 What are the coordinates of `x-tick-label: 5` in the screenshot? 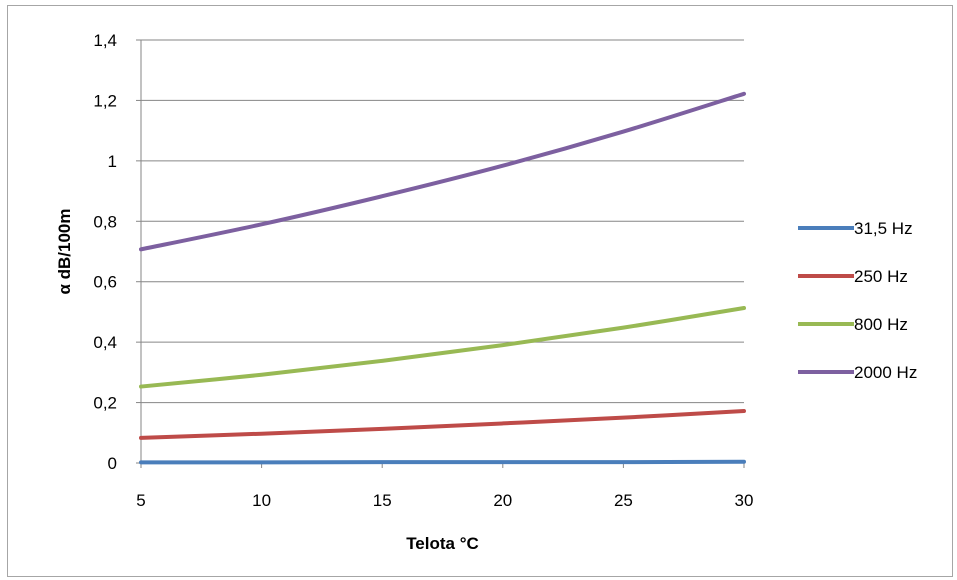 It's located at (140, 500).